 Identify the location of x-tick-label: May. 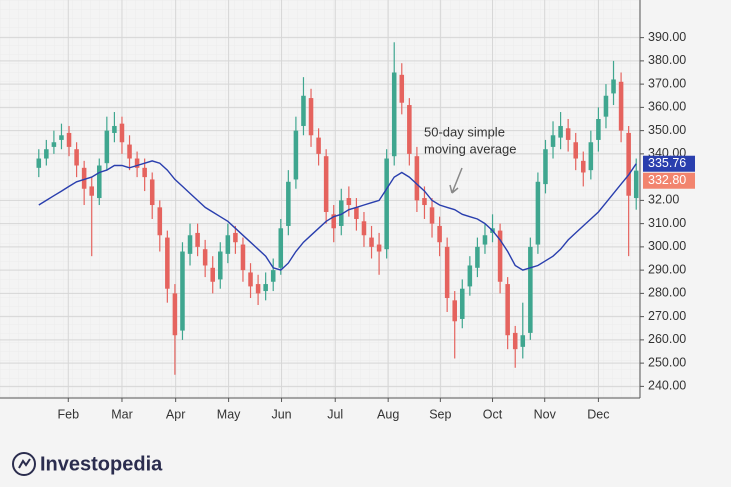
(229, 414).